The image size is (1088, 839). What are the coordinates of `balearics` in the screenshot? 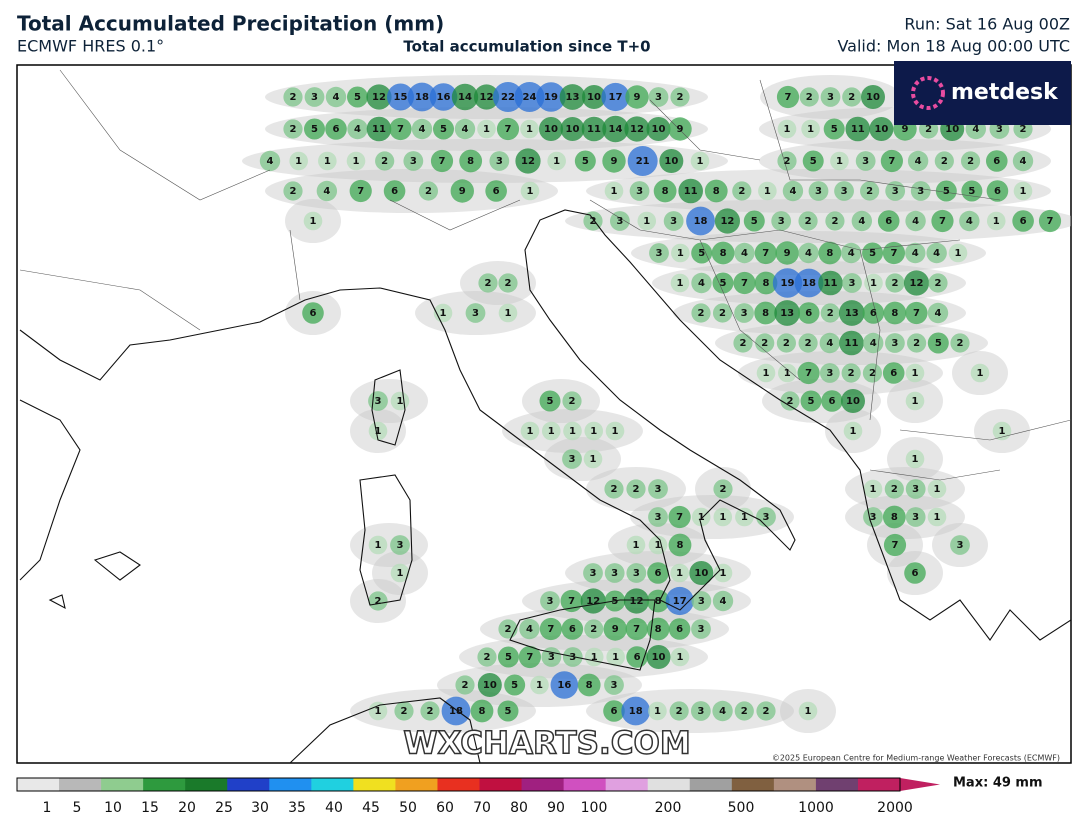 It's located at (94, 580).